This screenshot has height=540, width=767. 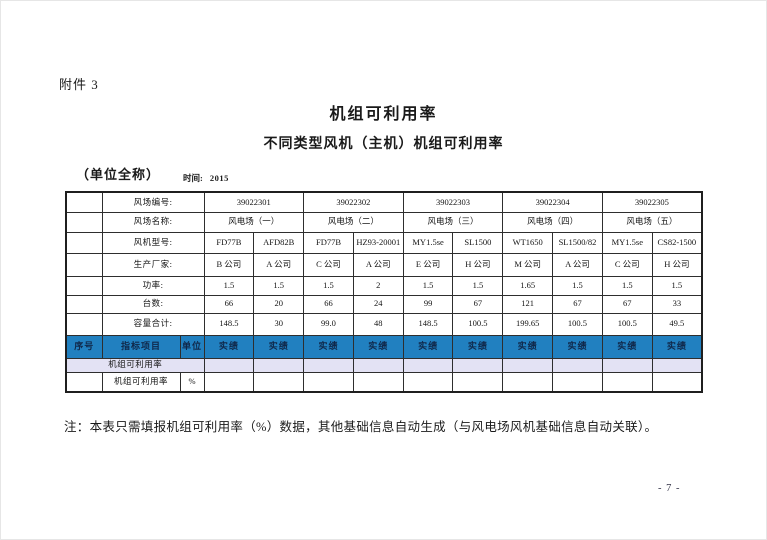 I want to click on unit-count-cell: 67, so click(x=478, y=304).